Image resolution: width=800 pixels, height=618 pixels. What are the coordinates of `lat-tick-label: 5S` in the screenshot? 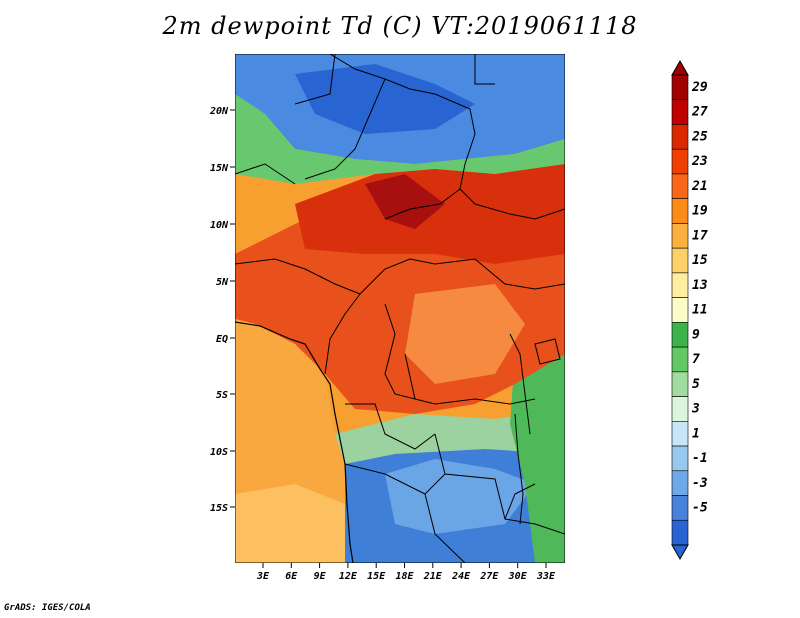 It's located at (222, 395).